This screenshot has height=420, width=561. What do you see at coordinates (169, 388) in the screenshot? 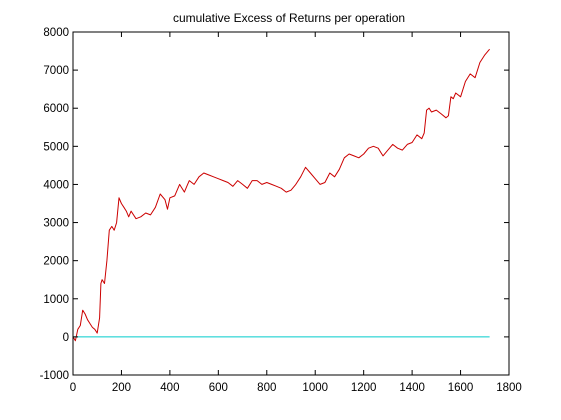
I see `x-tick-label: 400` at bounding box center [169, 388].